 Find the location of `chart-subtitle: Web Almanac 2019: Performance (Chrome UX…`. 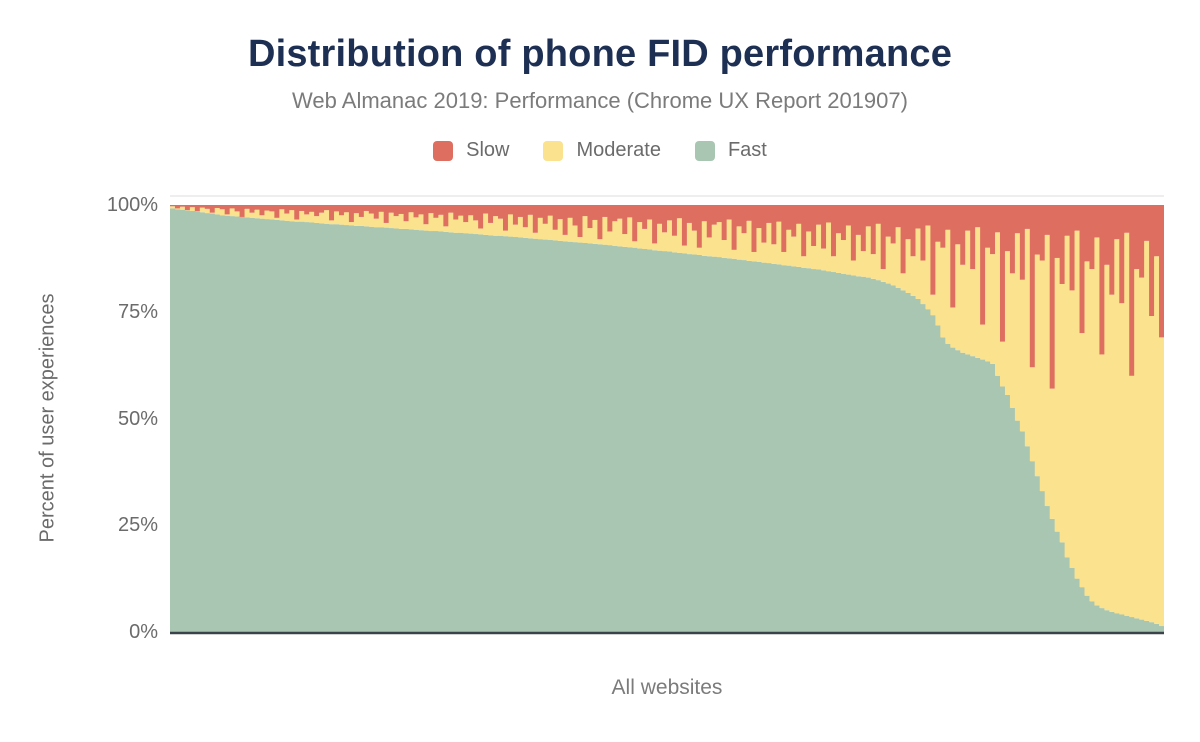

chart-subtitle: Web Almanac 2019: Performance (Chrome UX… is located at coordinates (600, 100).